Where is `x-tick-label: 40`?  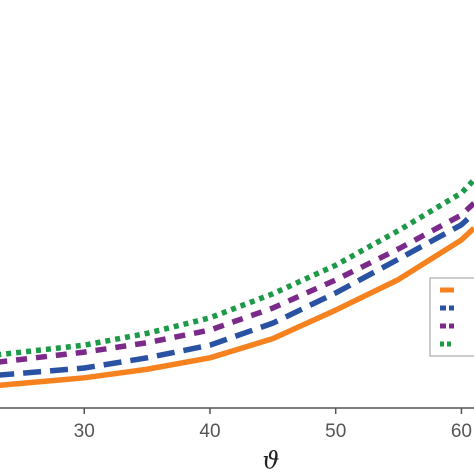
x-tick-label: 40 is located at coordinates (209, 431).